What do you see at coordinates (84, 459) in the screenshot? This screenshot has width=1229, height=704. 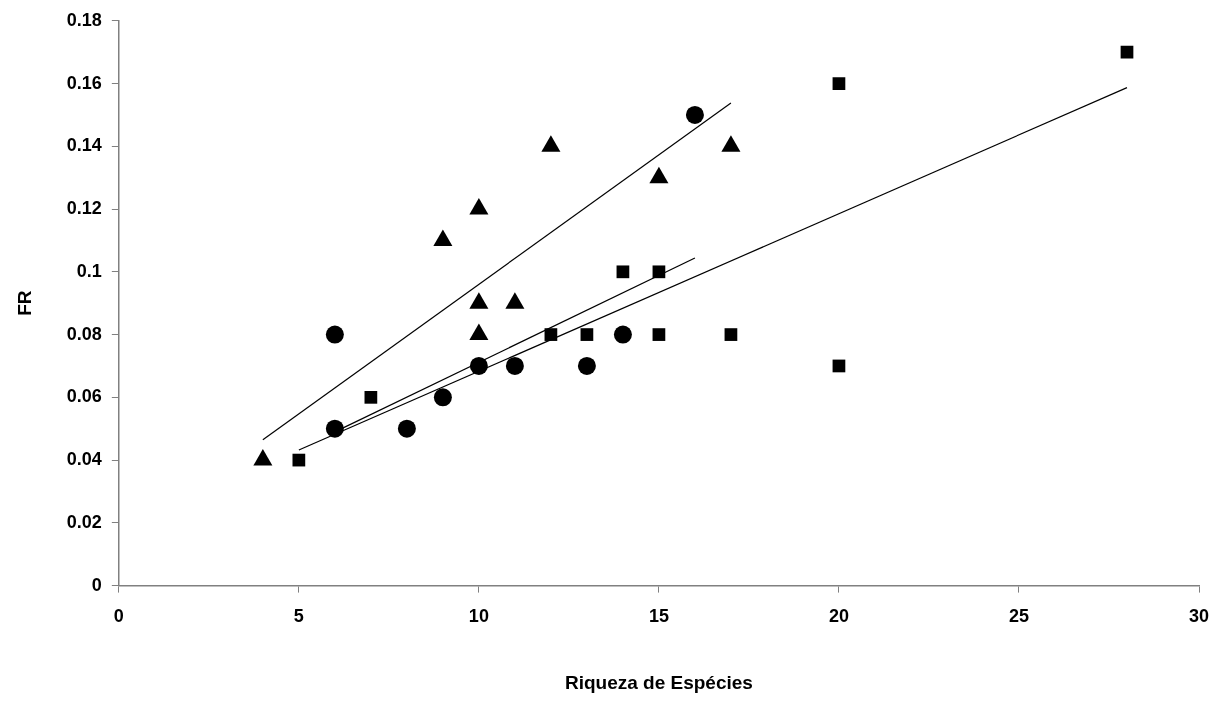 I see `y-tick-label: 0.04` at bounding box center [84, 459].